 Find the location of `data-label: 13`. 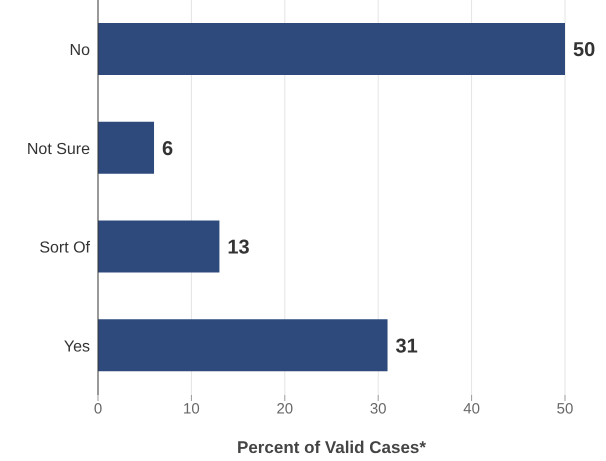

data-label: 13 is located at coordinates (238, 247).